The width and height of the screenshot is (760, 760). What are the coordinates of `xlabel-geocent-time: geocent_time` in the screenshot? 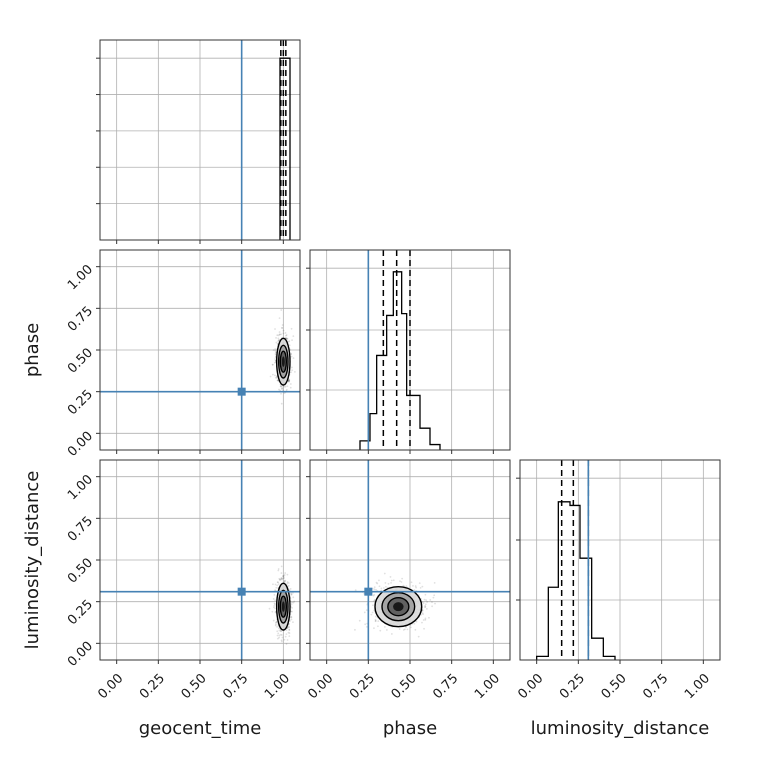 It's located at (200, 728).